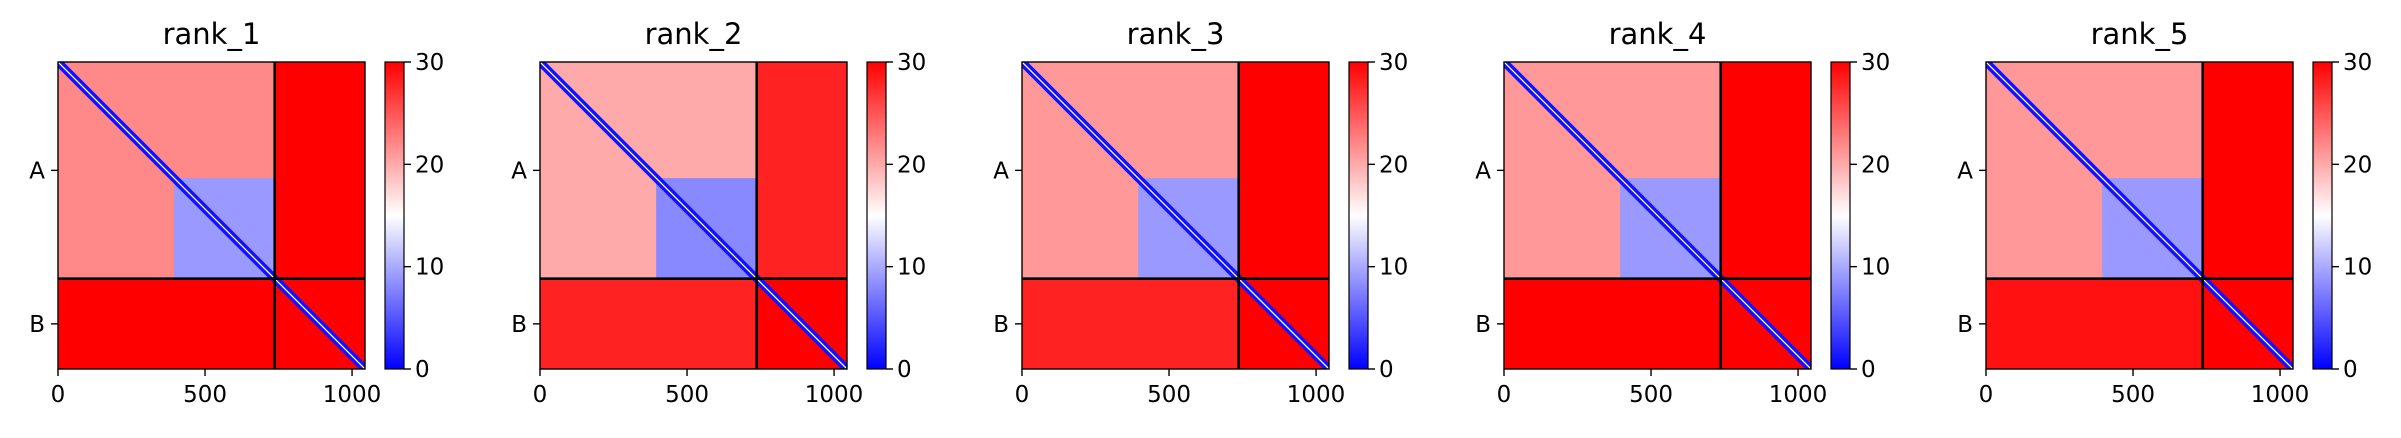 This screenshot has width=2401, height=438. What do you see at coordinates (2140, 34) in the screenshot?
I see `panel-title: rank_5` at bounding box center [2140, 34].